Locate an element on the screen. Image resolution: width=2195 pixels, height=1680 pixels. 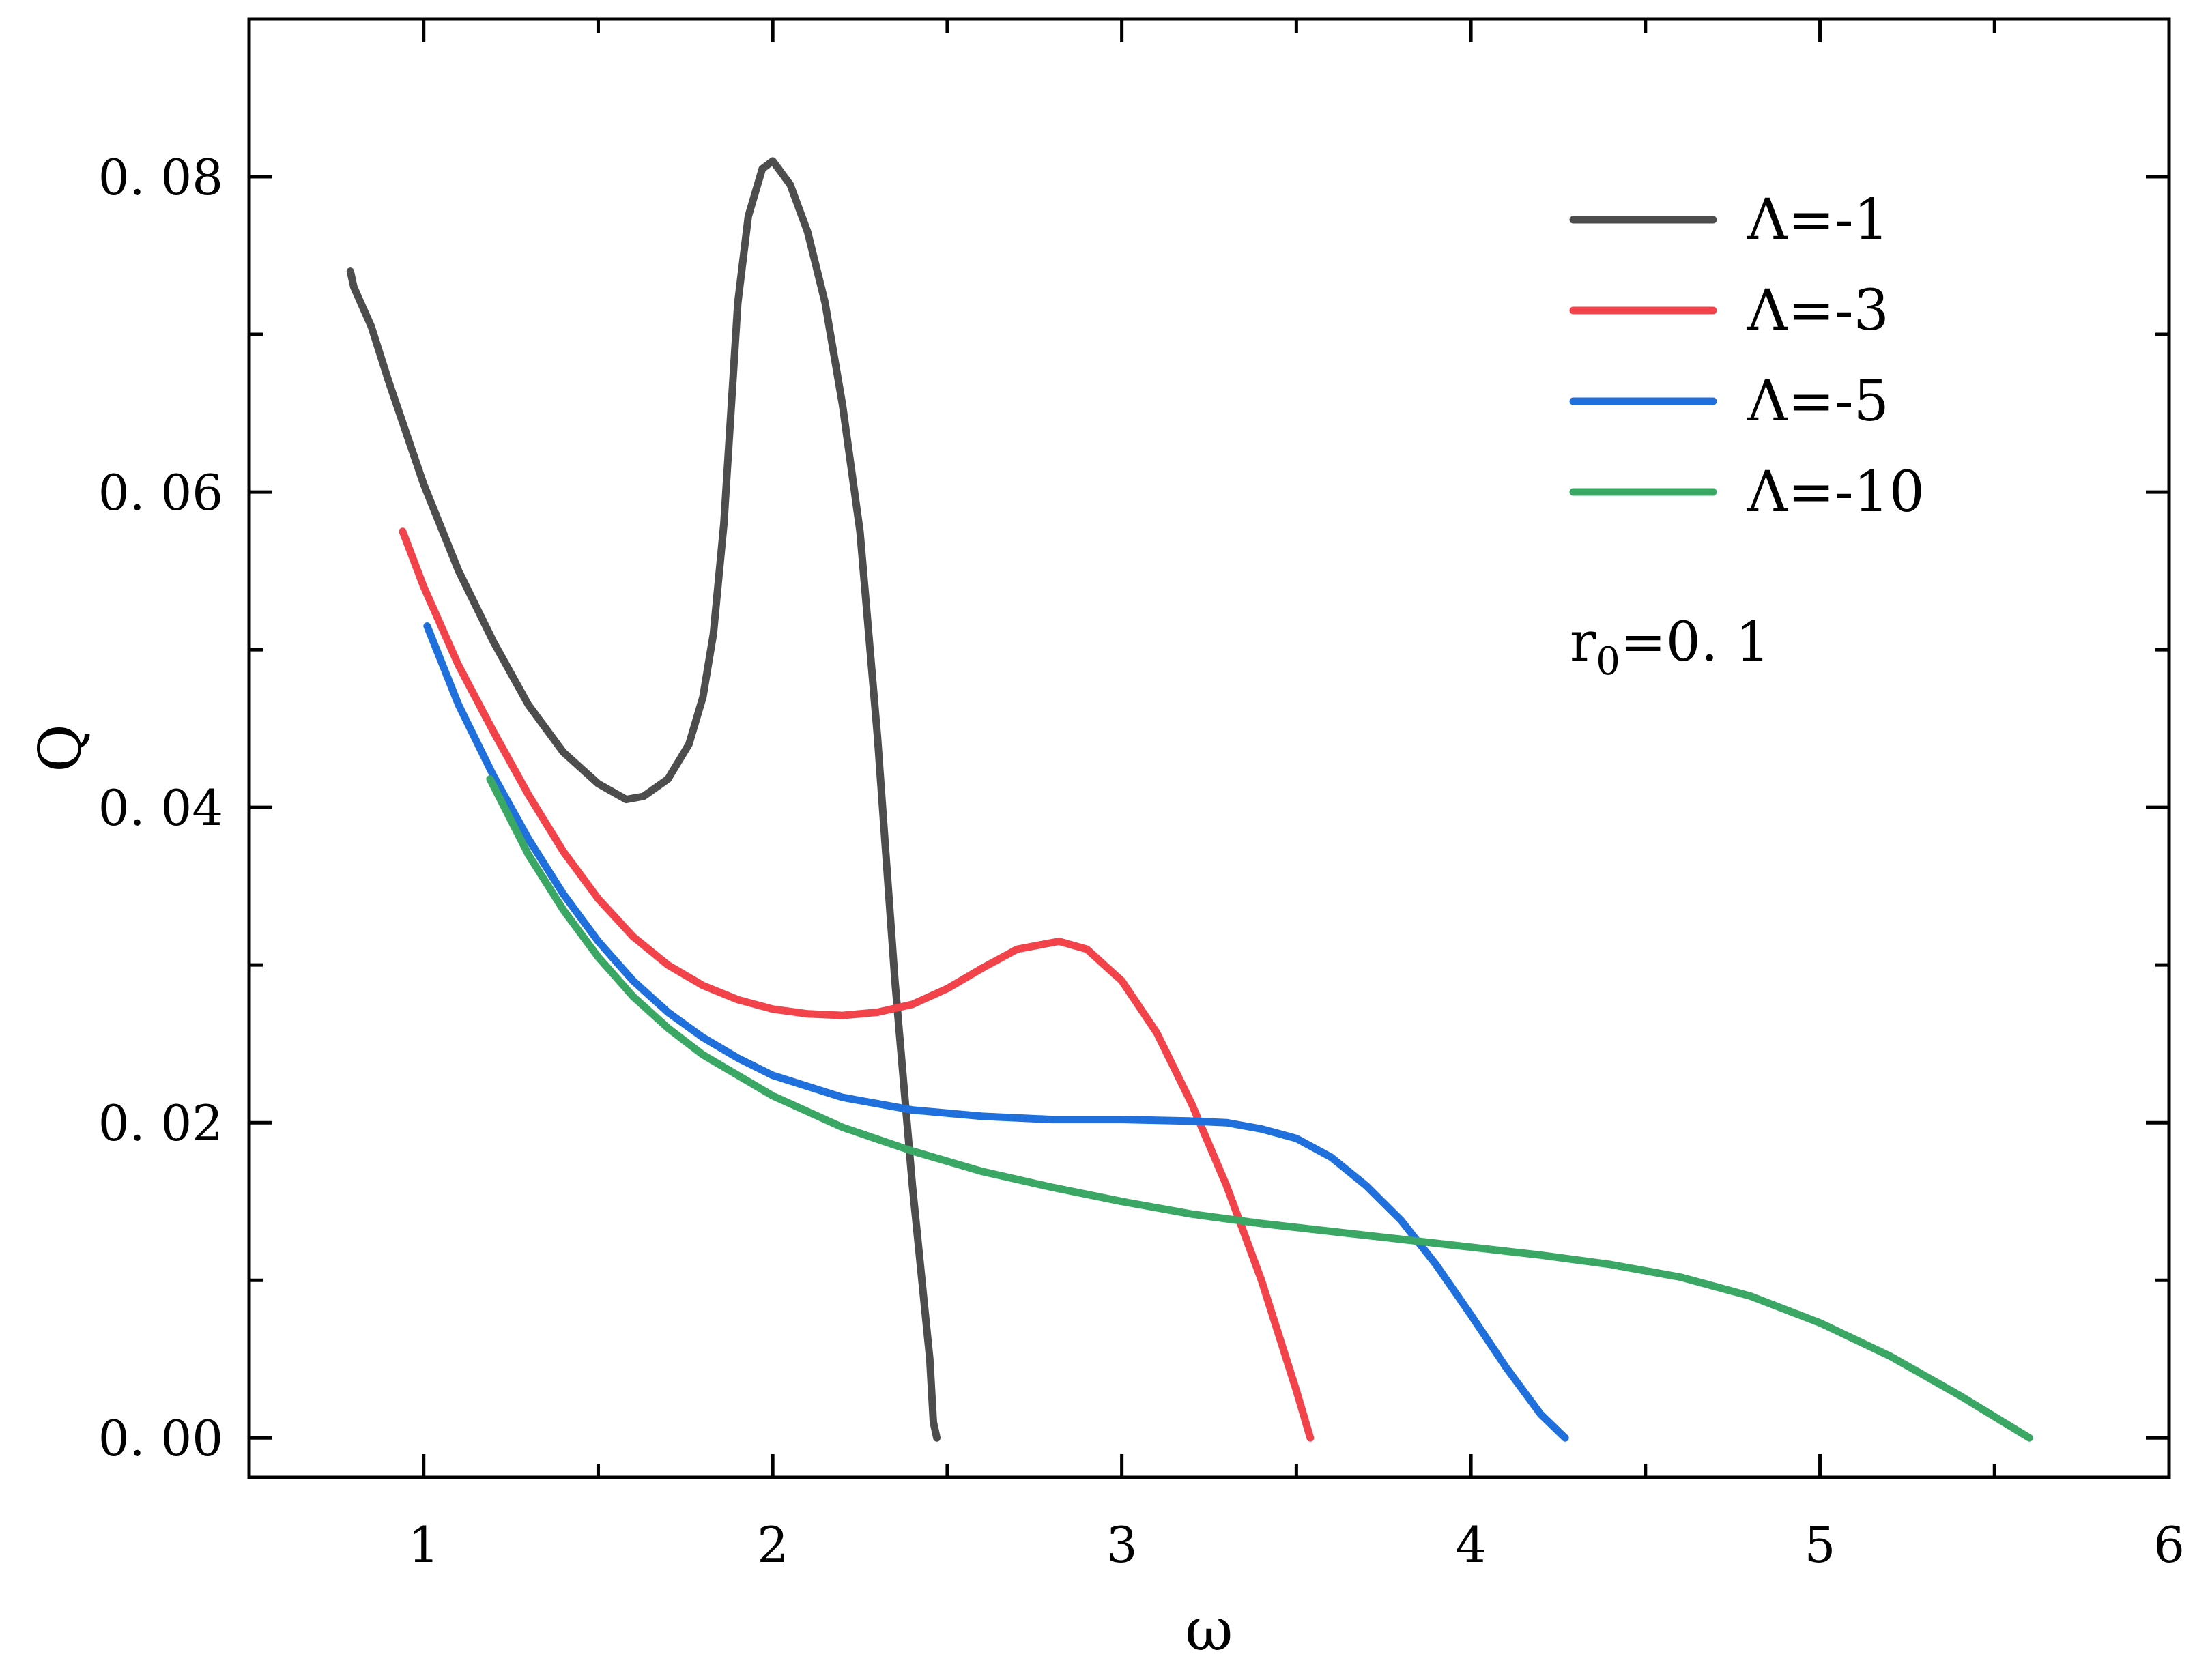
legend: Λ=-1 Λ=-3 Λ=-5 Λ=-10 is located at coordinates (1747, 356).